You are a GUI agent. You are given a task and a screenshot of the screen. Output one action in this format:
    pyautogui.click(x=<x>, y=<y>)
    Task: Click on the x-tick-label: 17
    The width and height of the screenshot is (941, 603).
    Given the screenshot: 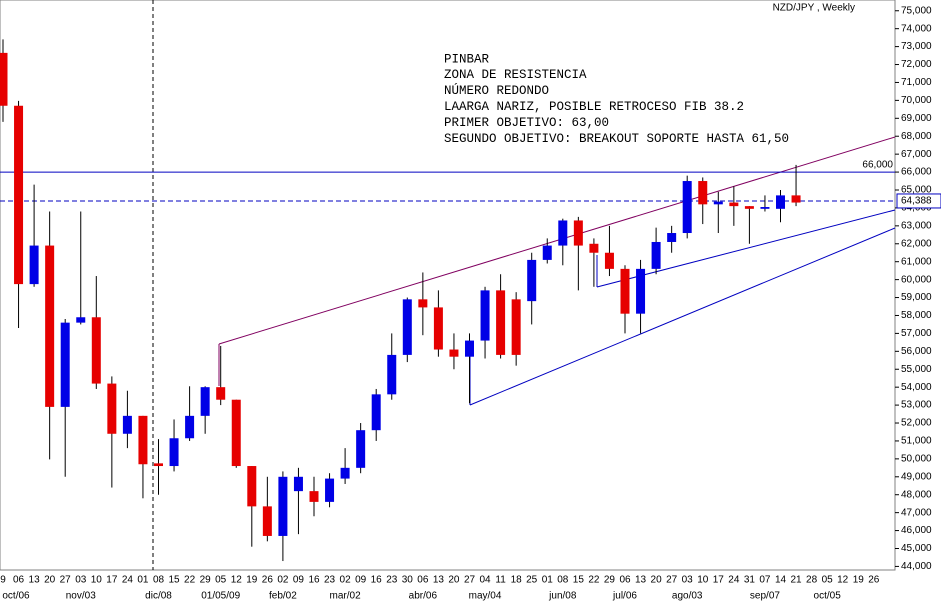 What is the action you would take?
    pyautogui.click(x=719, y=580)
    